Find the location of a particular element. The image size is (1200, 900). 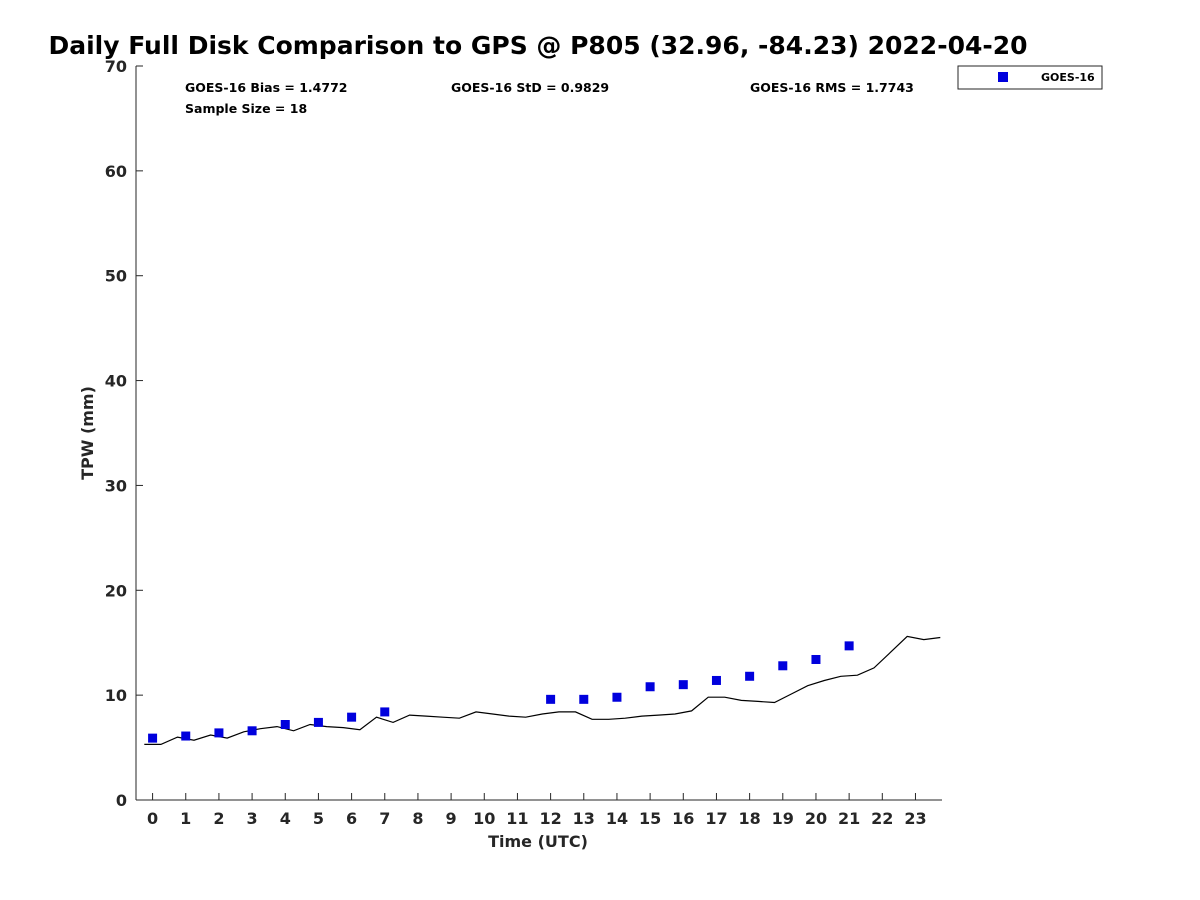

x-tick-label: 11 is located at coordinates (517, 818).